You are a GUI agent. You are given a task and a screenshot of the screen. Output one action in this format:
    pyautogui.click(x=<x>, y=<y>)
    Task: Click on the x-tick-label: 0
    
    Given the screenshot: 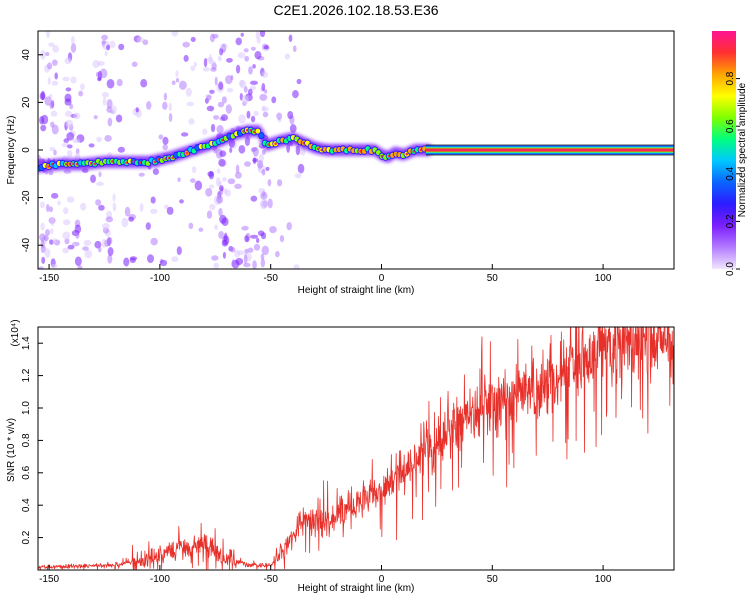 What is the action you would take?
    pyautogui.click(x=382, y=579)
    